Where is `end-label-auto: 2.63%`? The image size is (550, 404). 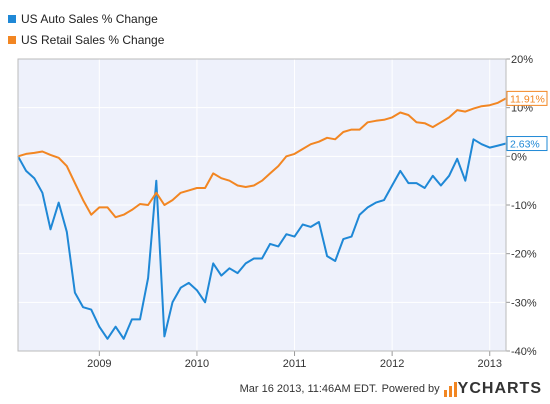 end-label-auto: 2.63% is located at coordinates (527, 144).